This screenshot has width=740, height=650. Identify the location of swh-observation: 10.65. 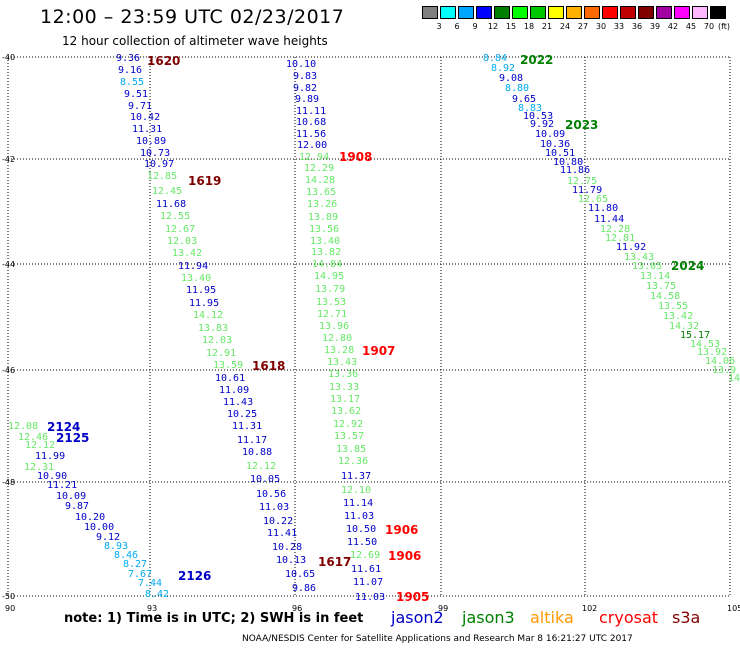
(300, 574).